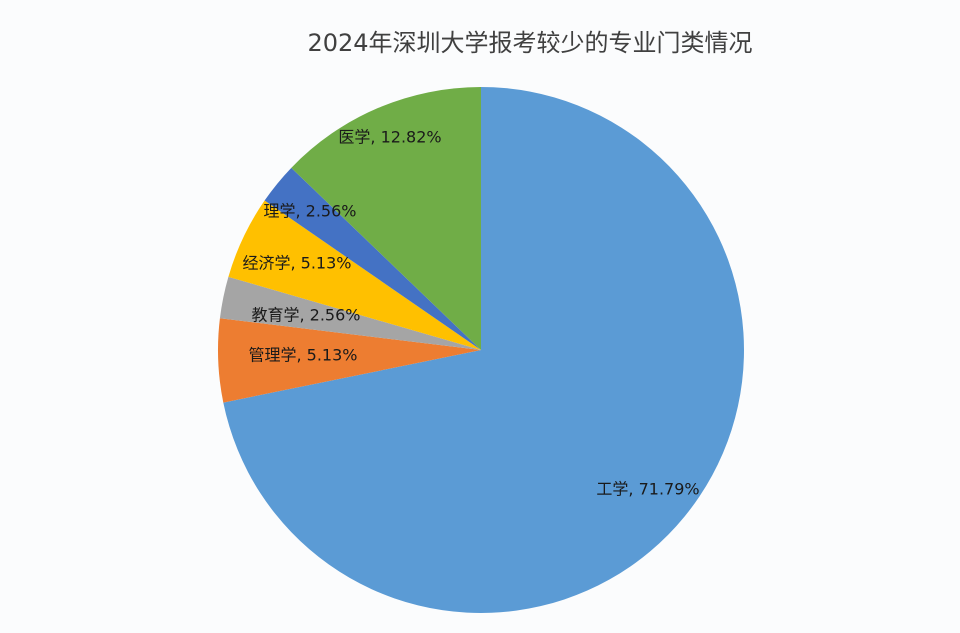 The width and height of the screenshot is (960, 633). What do you see at coordinates (296, 263) in the screenshot?
I see `data-label: 经济学, 5.13%` at bounding box center [296, 263].